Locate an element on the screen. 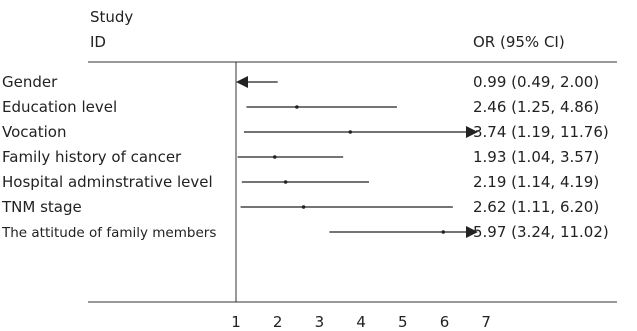 The width and height of the screenshot is (637, 331). row-ci-text: 1.93 (1.04, 3.57) is located at coordinates (536, 157).